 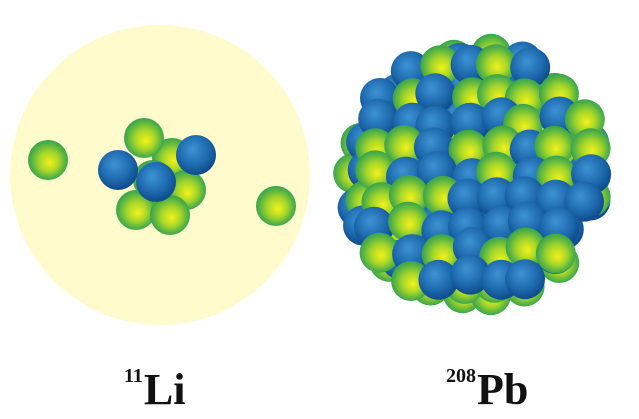 What do you see at coordinates (461, 376) in the screenshot?
I see `pb208-mass-number: 208` at bounding box center [461, 376].